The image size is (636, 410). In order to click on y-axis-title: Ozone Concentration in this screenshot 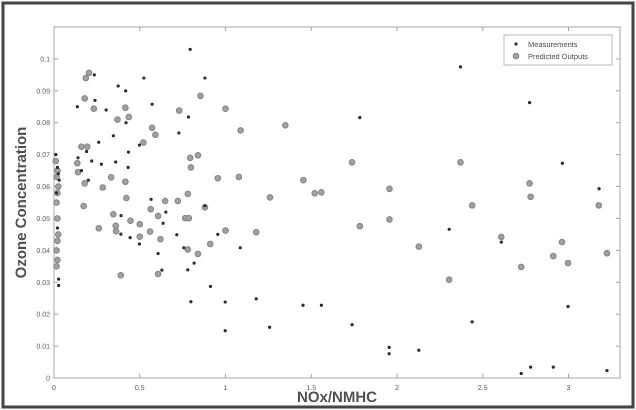, I will do `click(21, 202)`.